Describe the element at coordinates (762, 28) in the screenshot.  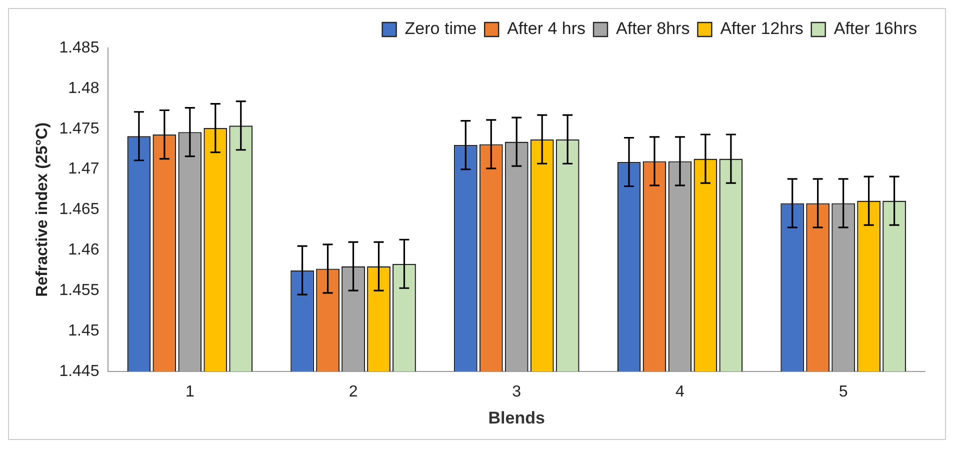
I see `legend-label: After 12hrs` at that location.